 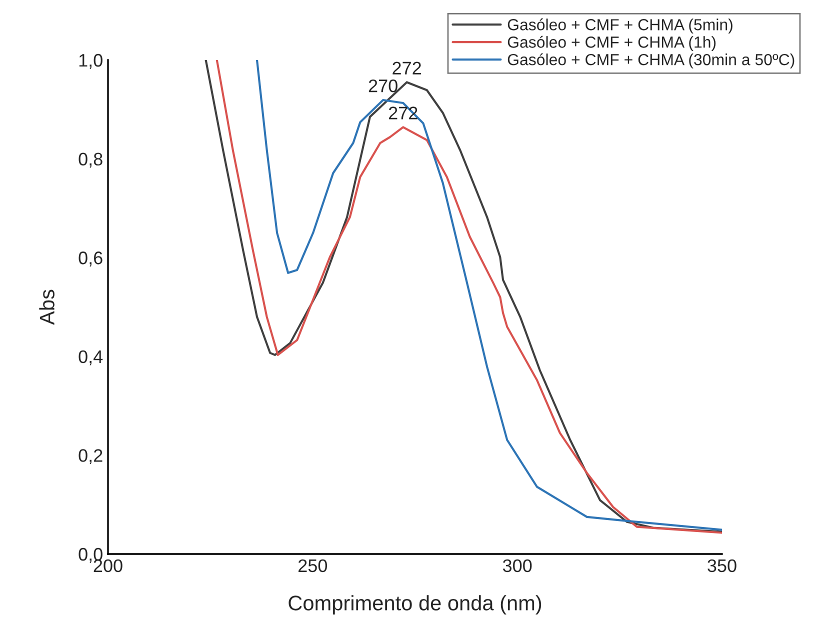 What do you see at coordinates (517, 565) in the screenshot?
I see `x-tick-label: 300` at bounding box center [517, 565].